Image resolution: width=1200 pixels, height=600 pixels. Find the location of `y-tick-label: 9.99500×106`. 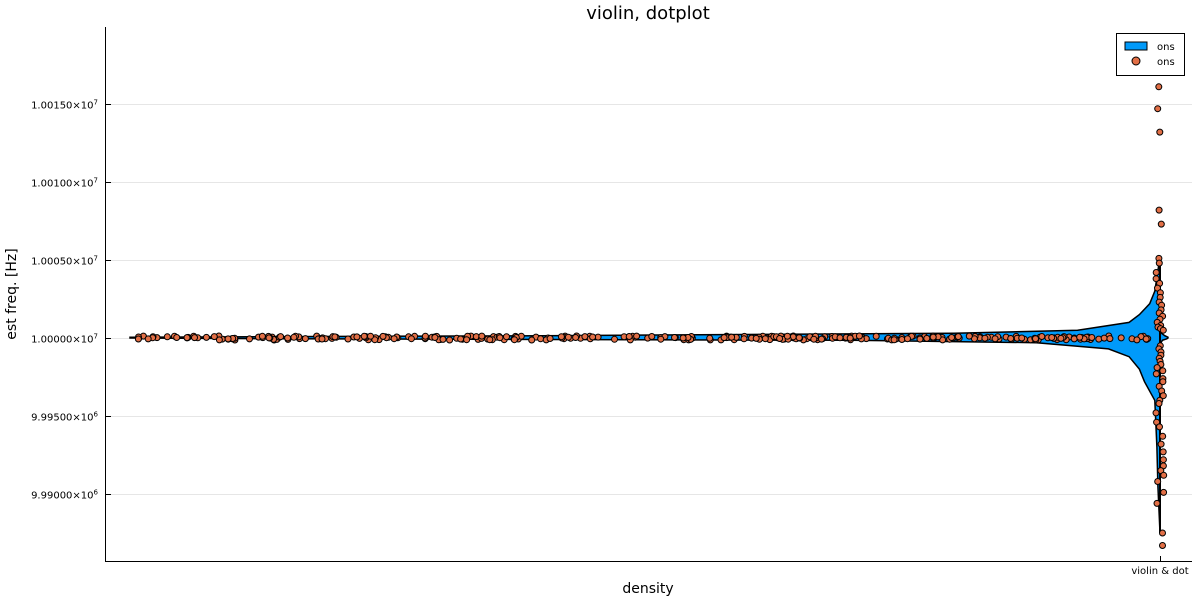

y-tick-label: 9.99500×106 is located at coordinates (64, 417).